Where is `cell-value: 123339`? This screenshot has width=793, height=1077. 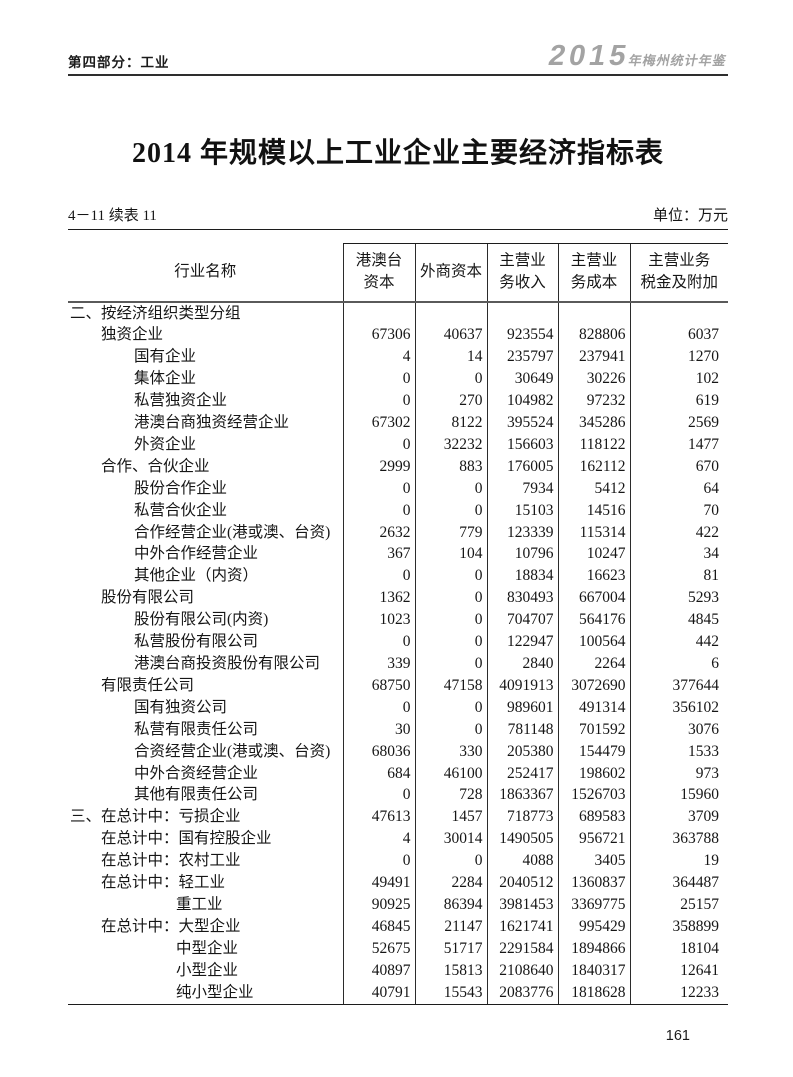 cell-value: 123339 is located at coordinates (522, 532).